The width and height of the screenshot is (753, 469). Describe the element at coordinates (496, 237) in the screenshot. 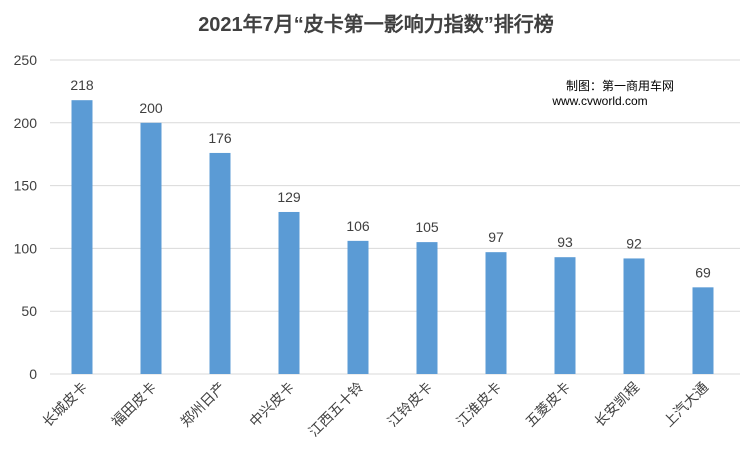

I see `data-label: 97` at that location.